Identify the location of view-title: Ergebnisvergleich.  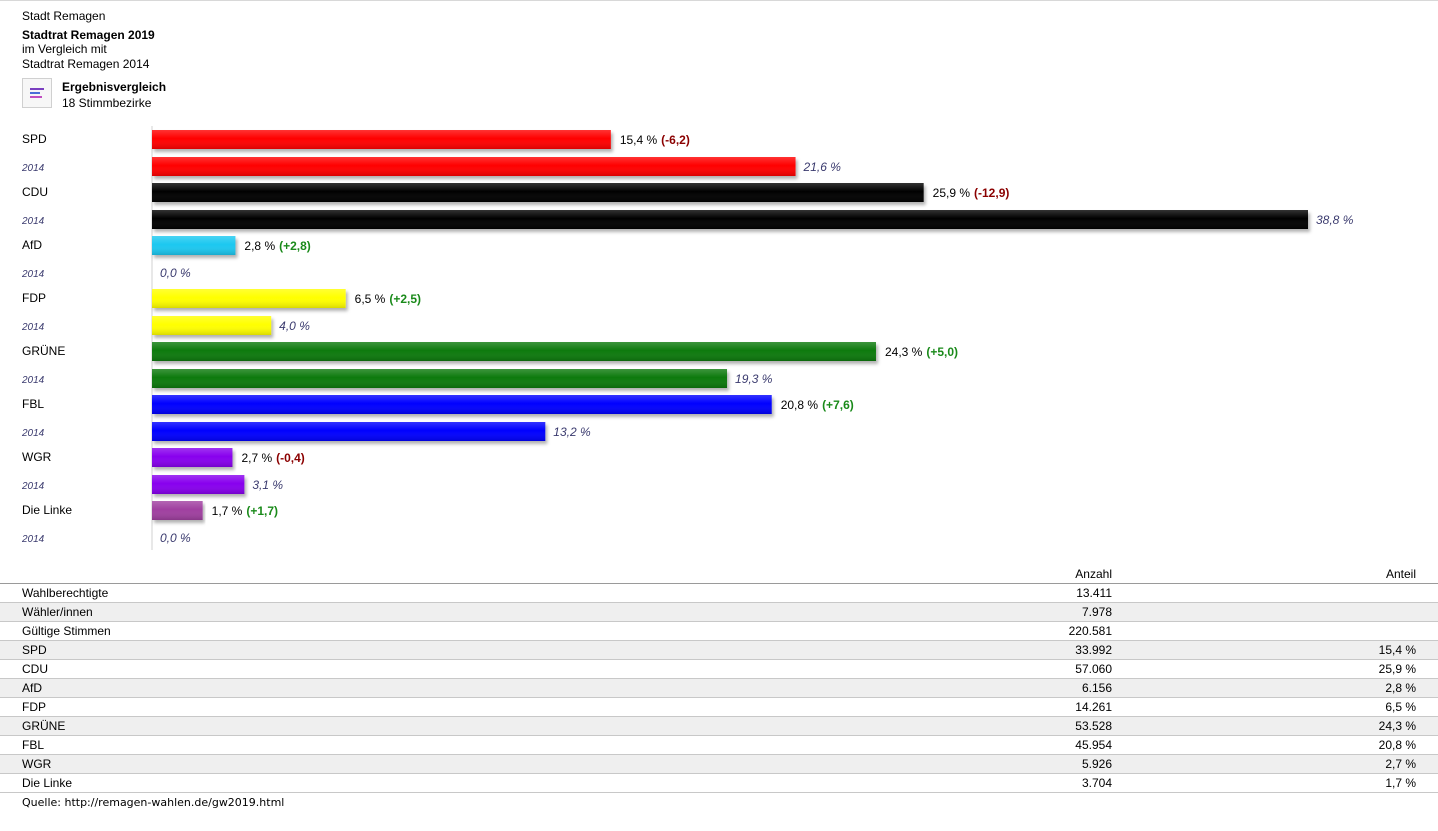
(114, 87).